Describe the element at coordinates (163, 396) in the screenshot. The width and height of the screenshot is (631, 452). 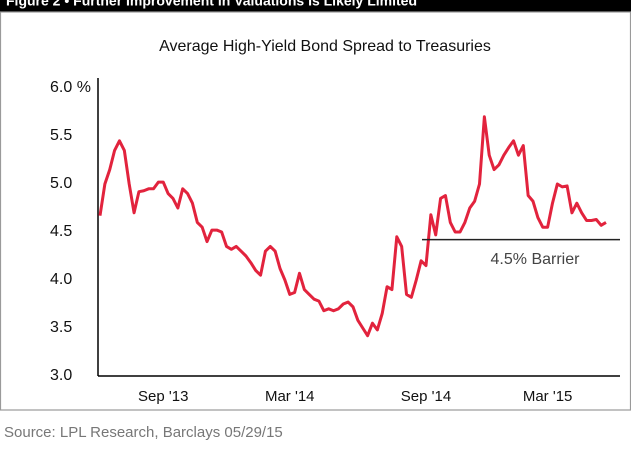
I see `x-tick-label: Sep '13` at that location.